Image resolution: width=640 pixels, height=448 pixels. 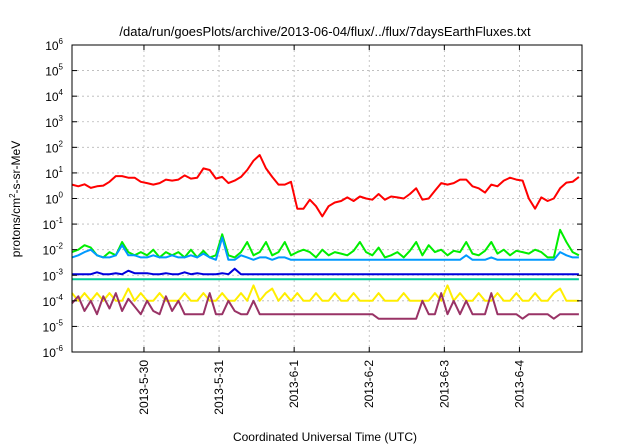 I want to click on y-axis-label-exponent: 2, so click(x=12, y=195).